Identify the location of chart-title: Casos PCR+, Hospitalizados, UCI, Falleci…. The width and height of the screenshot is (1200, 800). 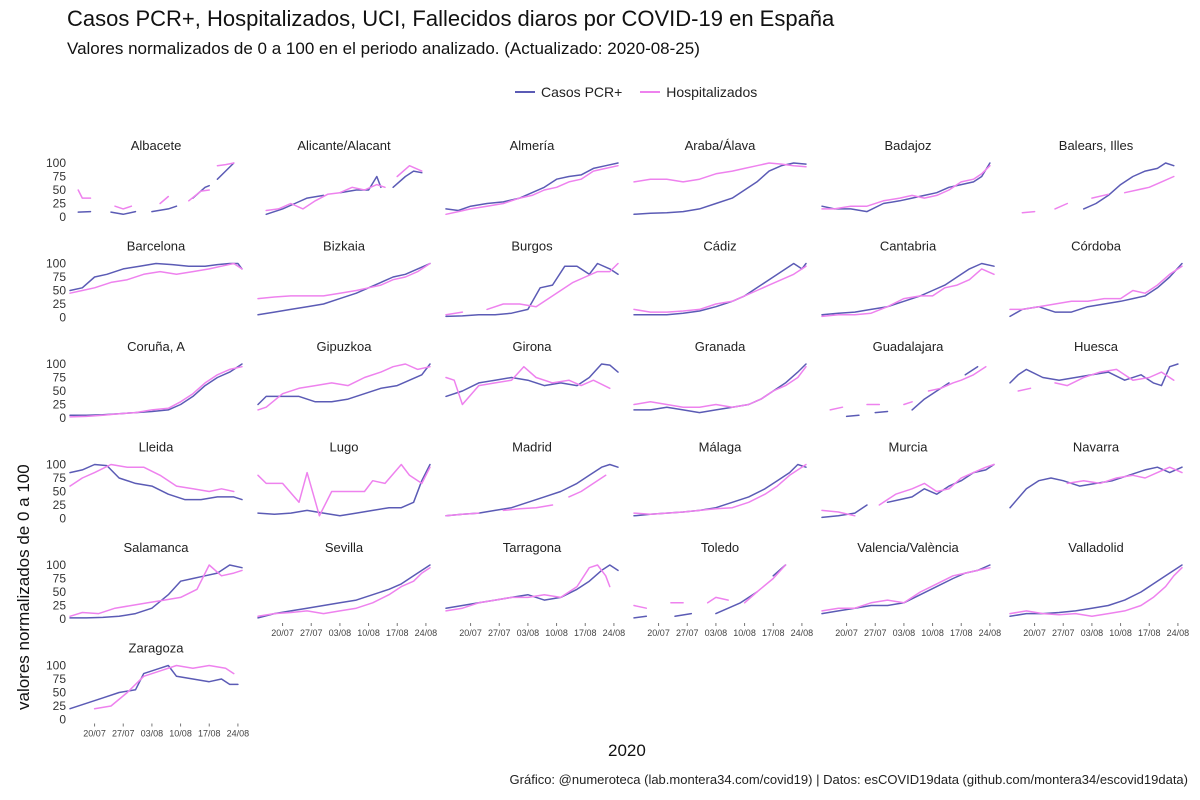
(451, 18).